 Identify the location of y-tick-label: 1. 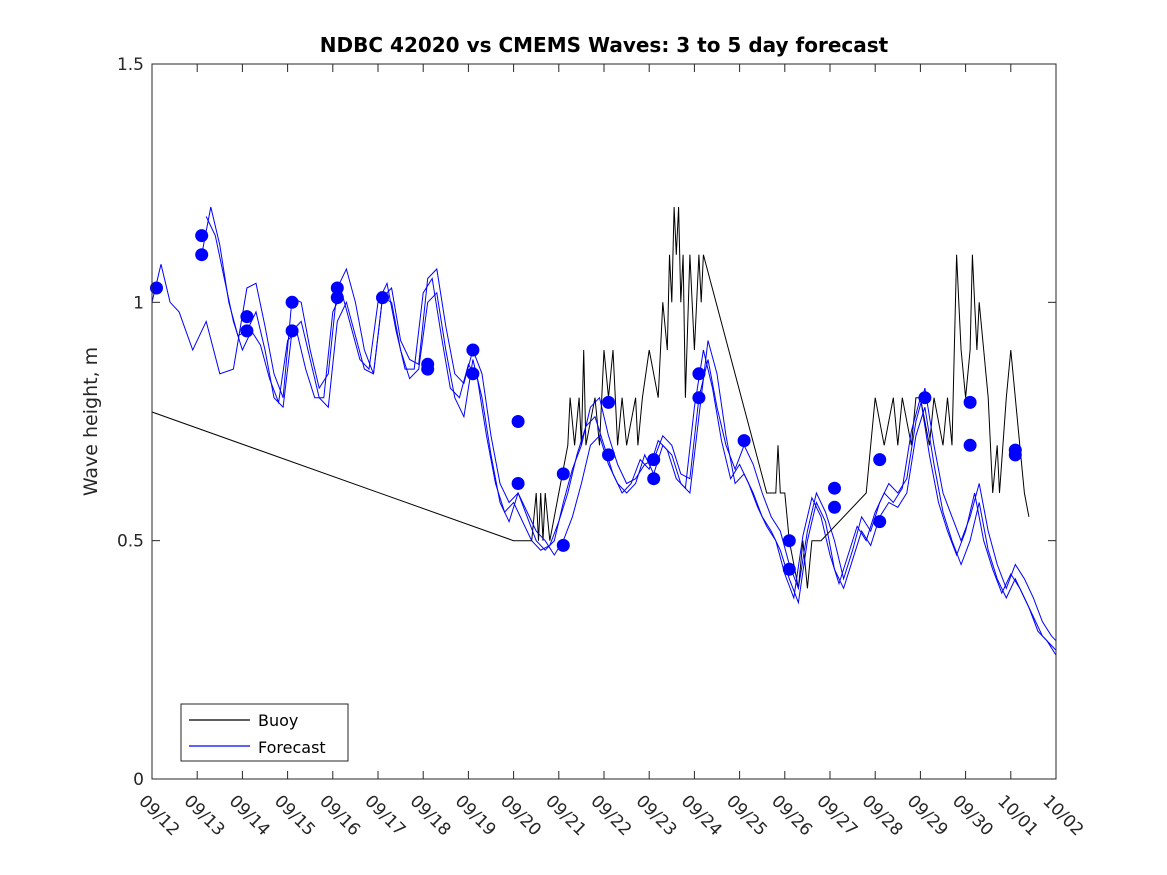
(138, 303).